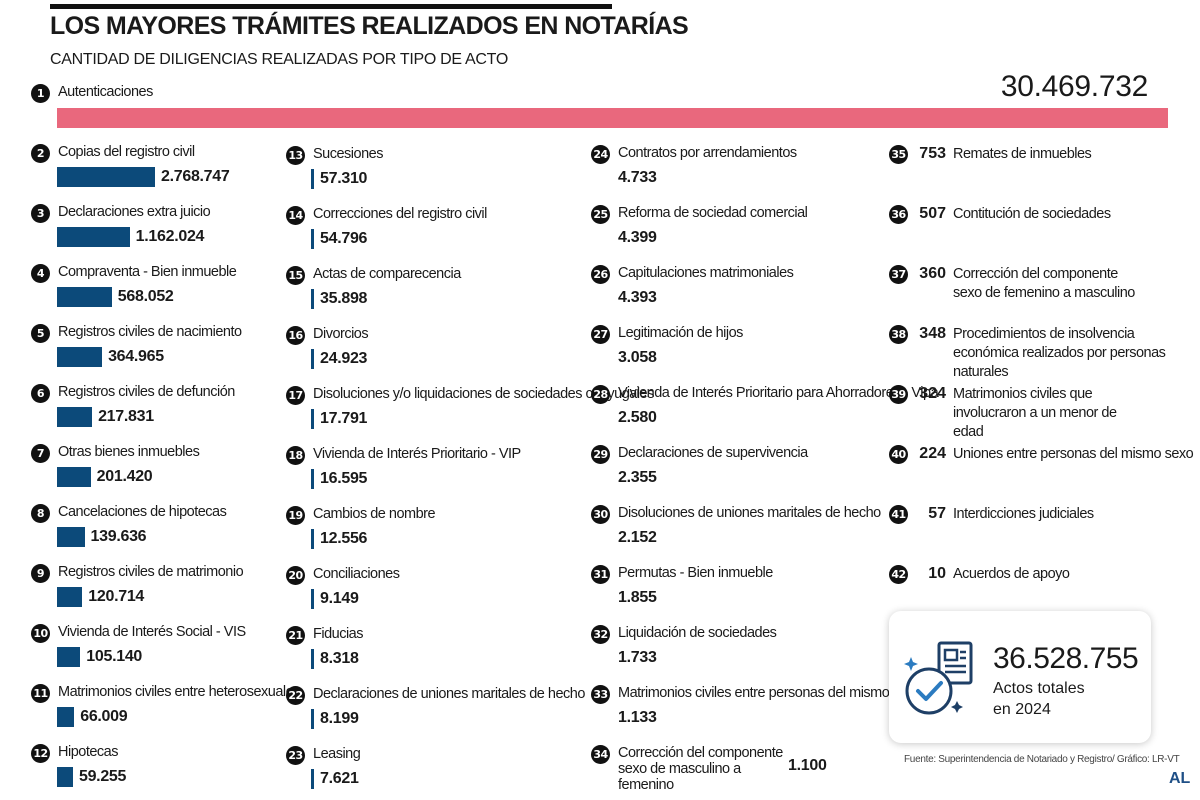 The height and width of the screenshot is (800, 1200). What do you see at coordinates (1039, 699) in the screenshot?
I see `total-label: Actos totales en 2024` at bounding box center [1039, 699].